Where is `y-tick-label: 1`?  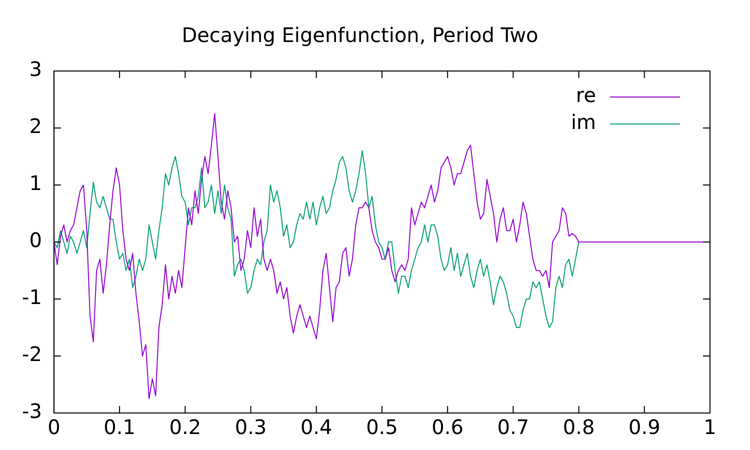
y-tick-label: 1 is located at coordinates (35, 183).